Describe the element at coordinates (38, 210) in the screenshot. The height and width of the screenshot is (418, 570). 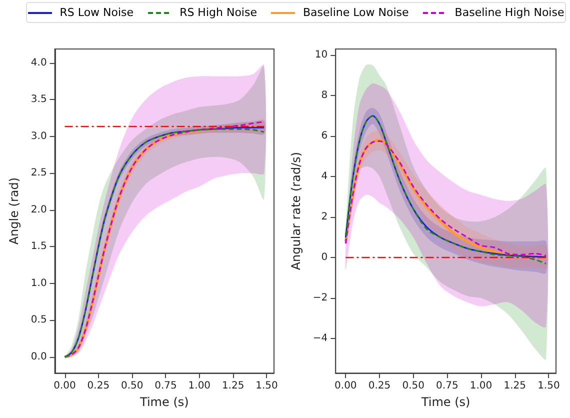
I see `y-tick-label: 2.0` at that location.